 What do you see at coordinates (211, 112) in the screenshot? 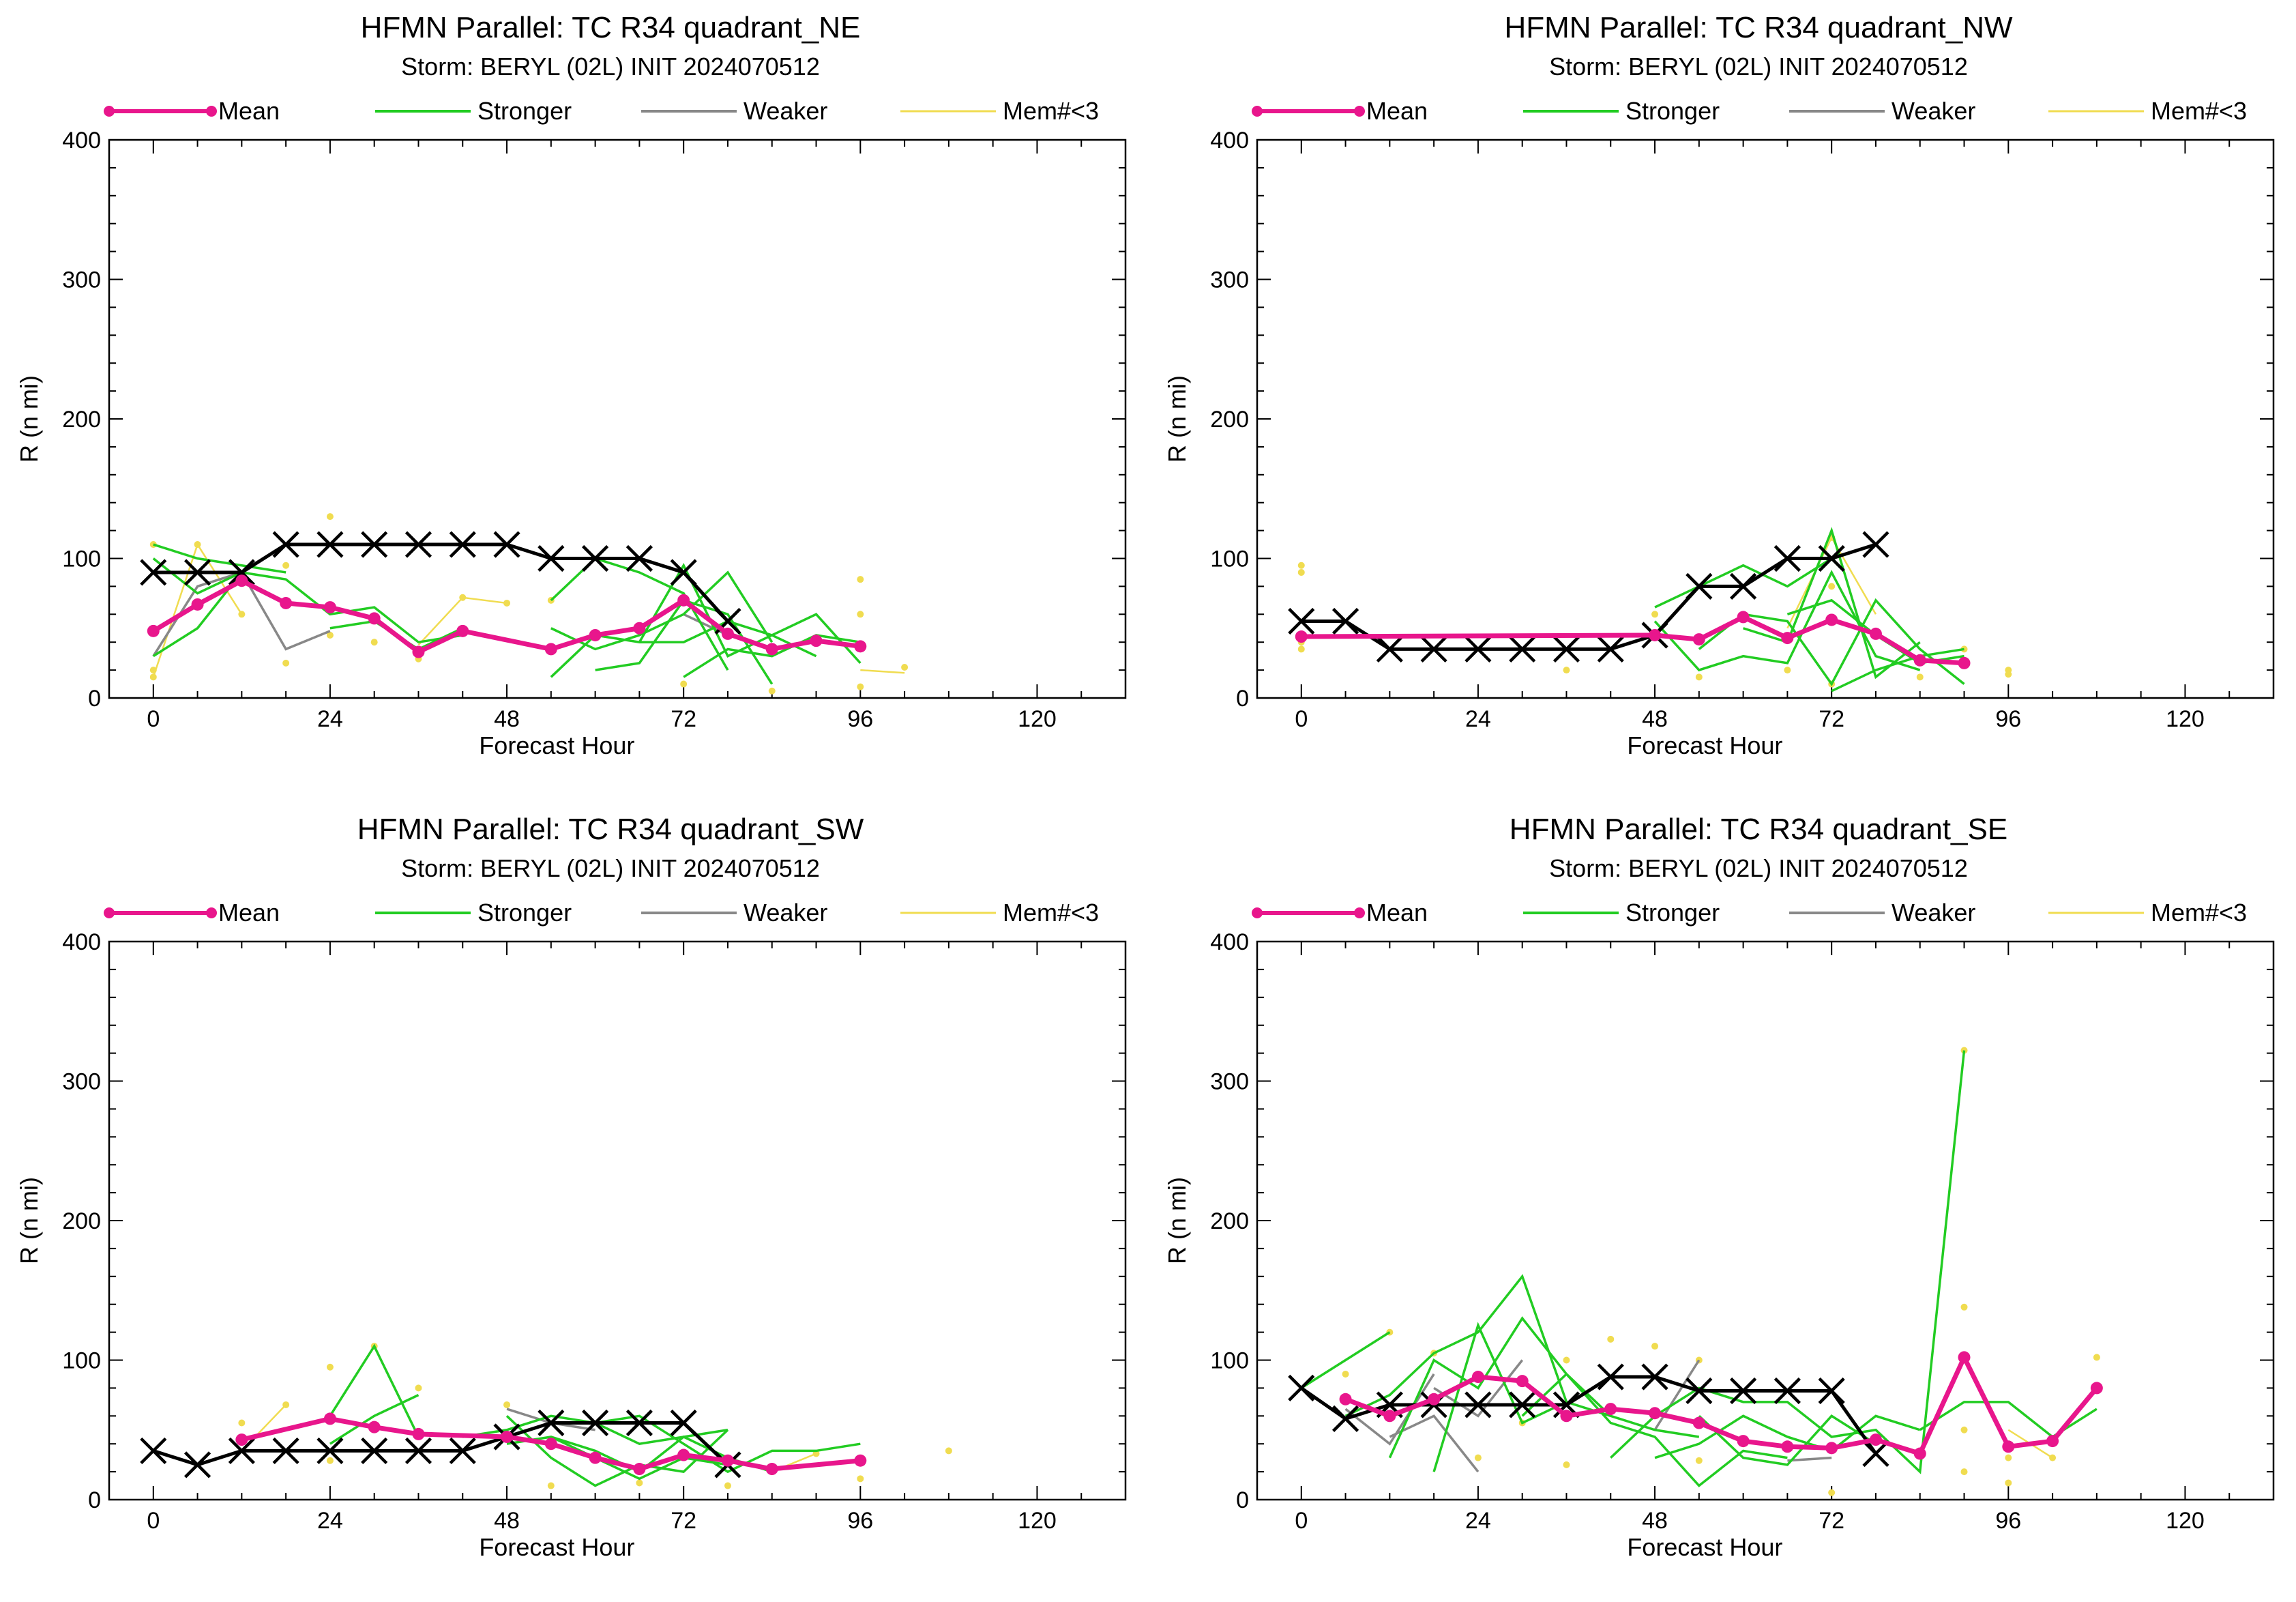
I see `legend-marker-mean-end` at bounding box center [211, 112].